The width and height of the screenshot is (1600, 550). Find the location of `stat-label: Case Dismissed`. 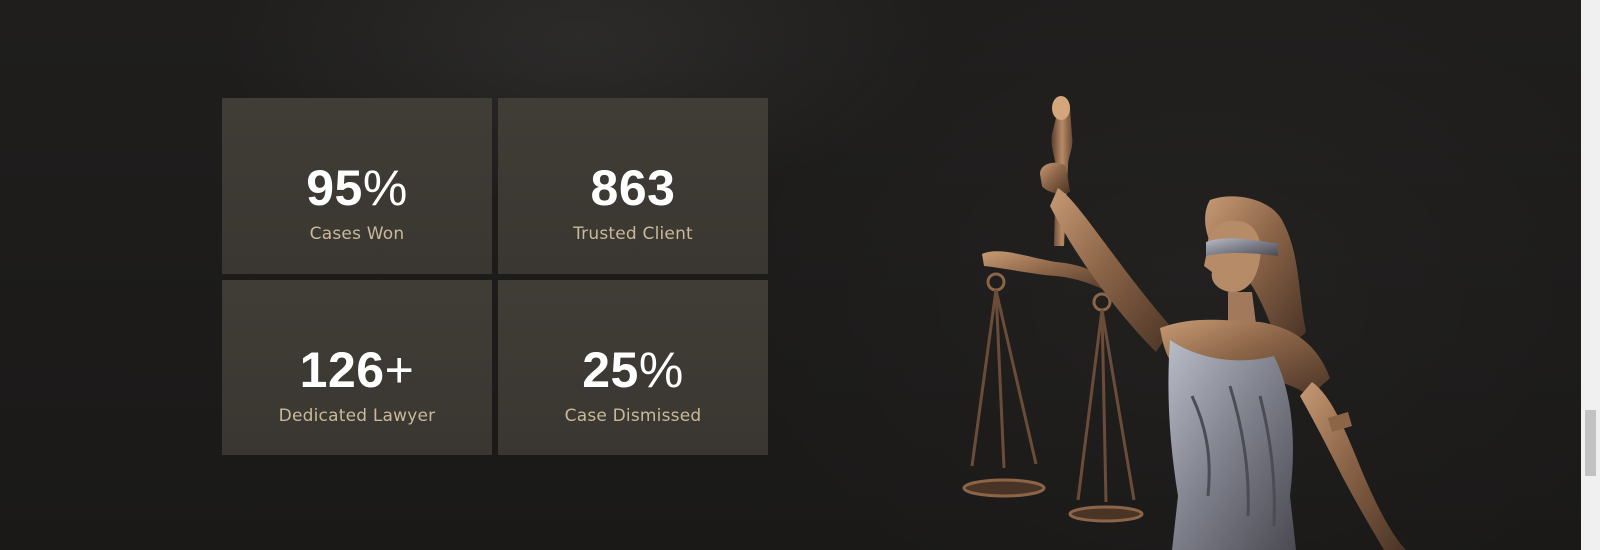

stat-label: Case Dismissed is located at coordinates (633, 416).